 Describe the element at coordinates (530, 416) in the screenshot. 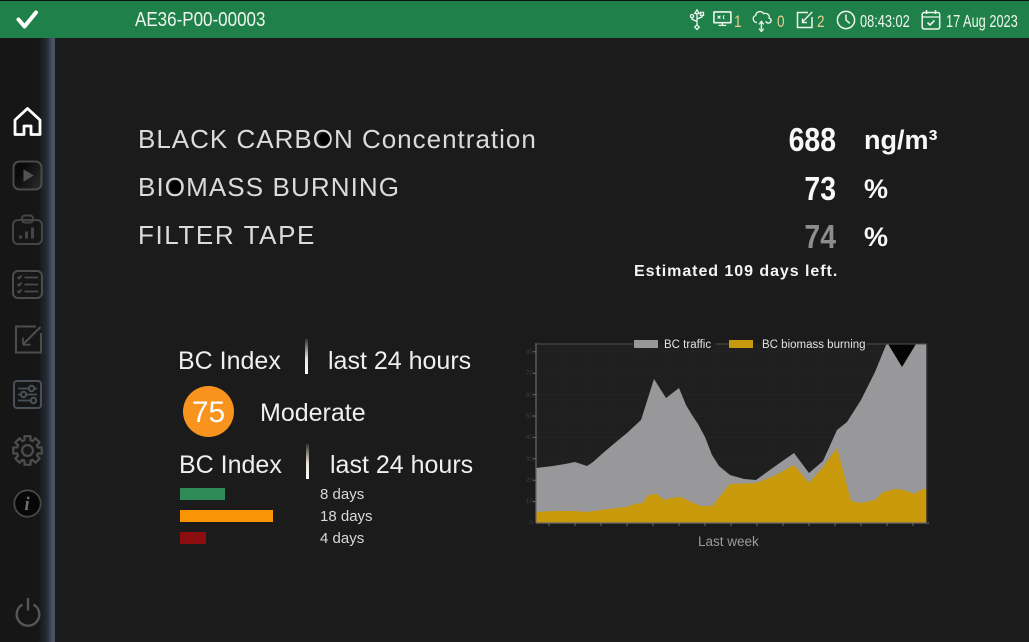

I see `svg-text: 50` at that location.